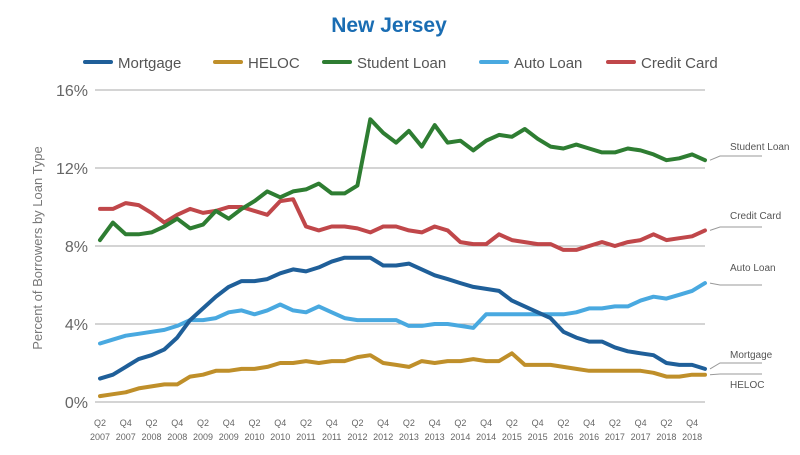 Image resolution: width=800 pixels, height=455 pixels. What do you see at coordinates (389, 25) in the screenshot?
I see `chart-title: New Jersey` at bounding box center [389, 25].